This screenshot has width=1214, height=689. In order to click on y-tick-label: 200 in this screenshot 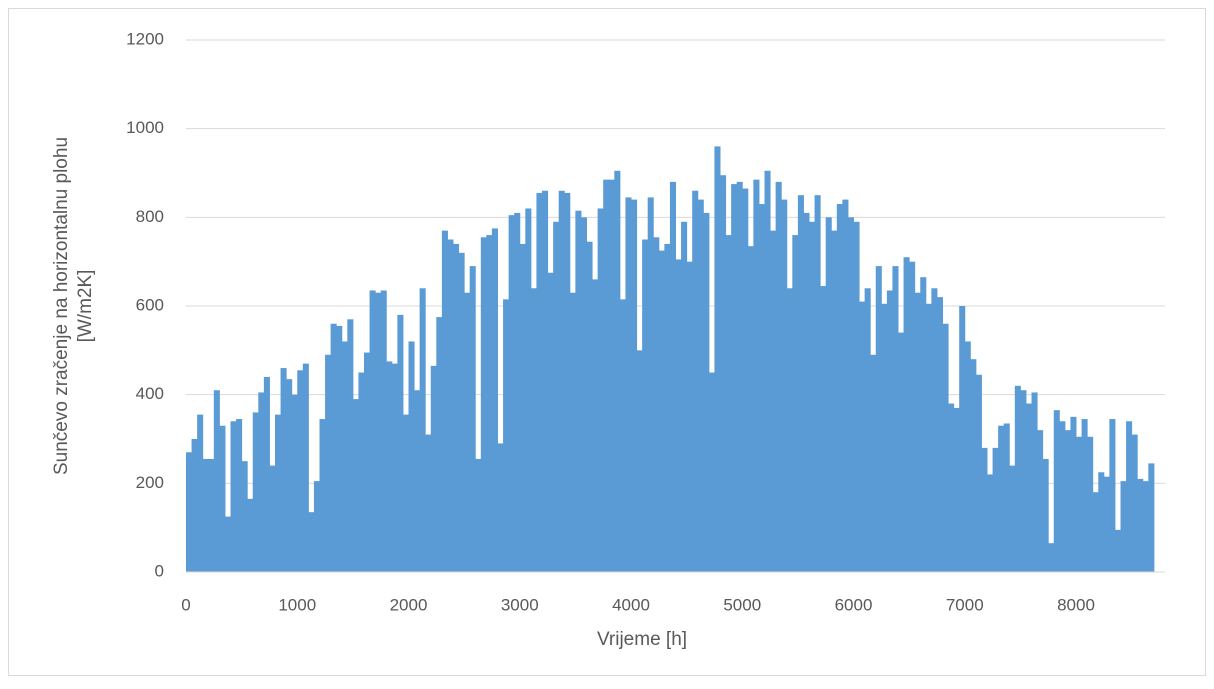, I will do `click(150, 482)`.